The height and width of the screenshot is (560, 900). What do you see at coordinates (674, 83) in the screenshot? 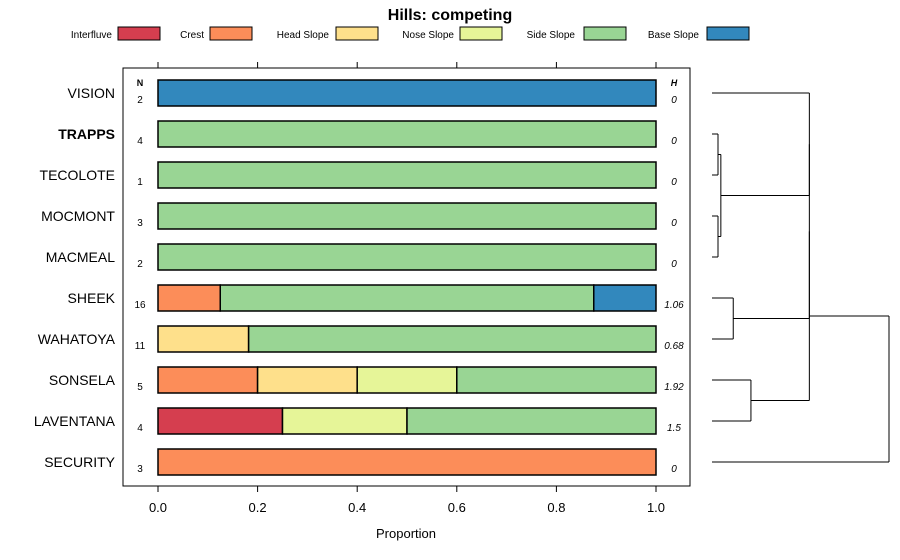
I see `h-column-header: H` at bounding box center [674, 83].